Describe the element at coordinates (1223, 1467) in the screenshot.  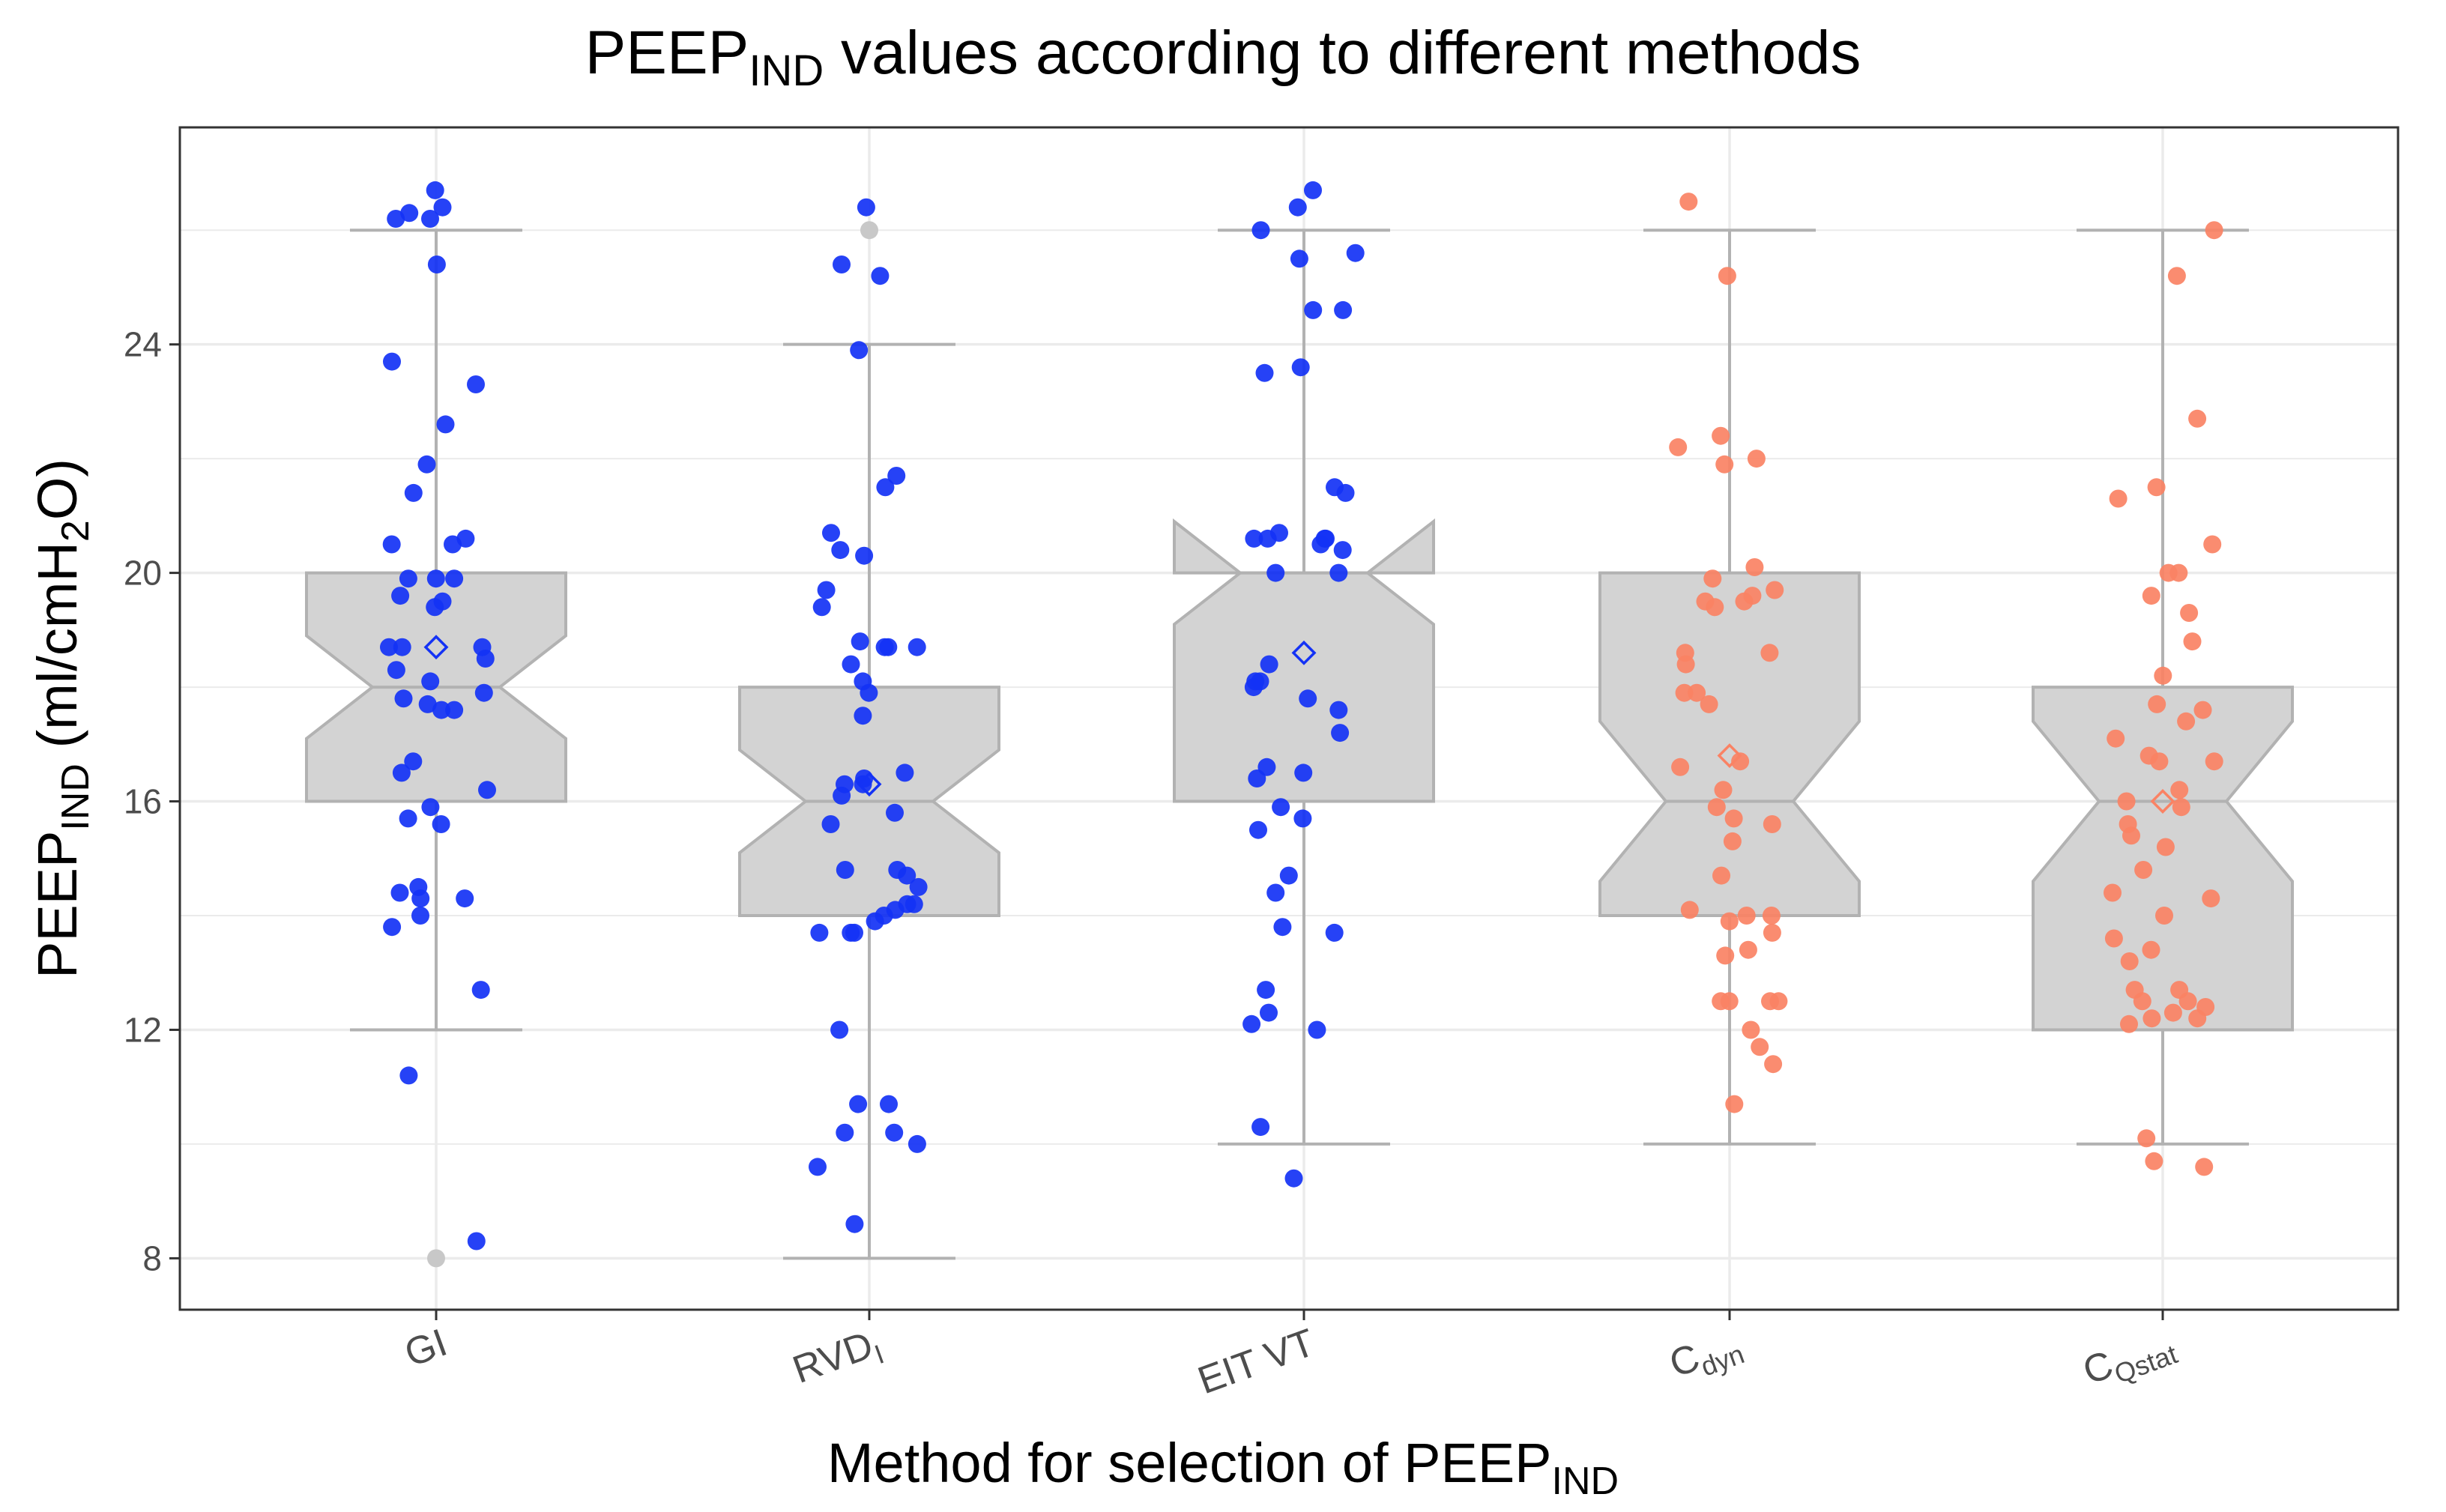
I see `x-axis-title: Method for selection of PEEPIND` at that location.